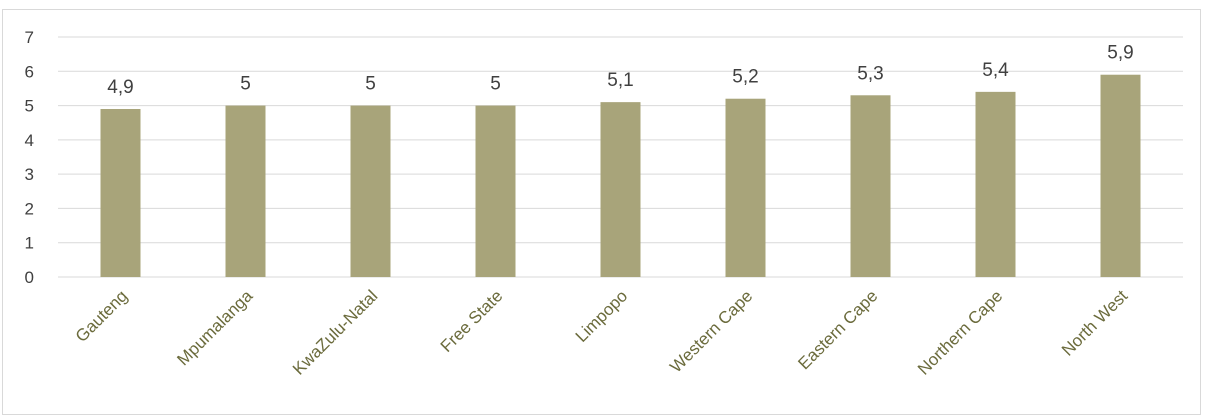  What do you see at coordinates (1120, 53) in the screenshot?
I see `data-label: 5,9` at bounding box center [1120, 53].